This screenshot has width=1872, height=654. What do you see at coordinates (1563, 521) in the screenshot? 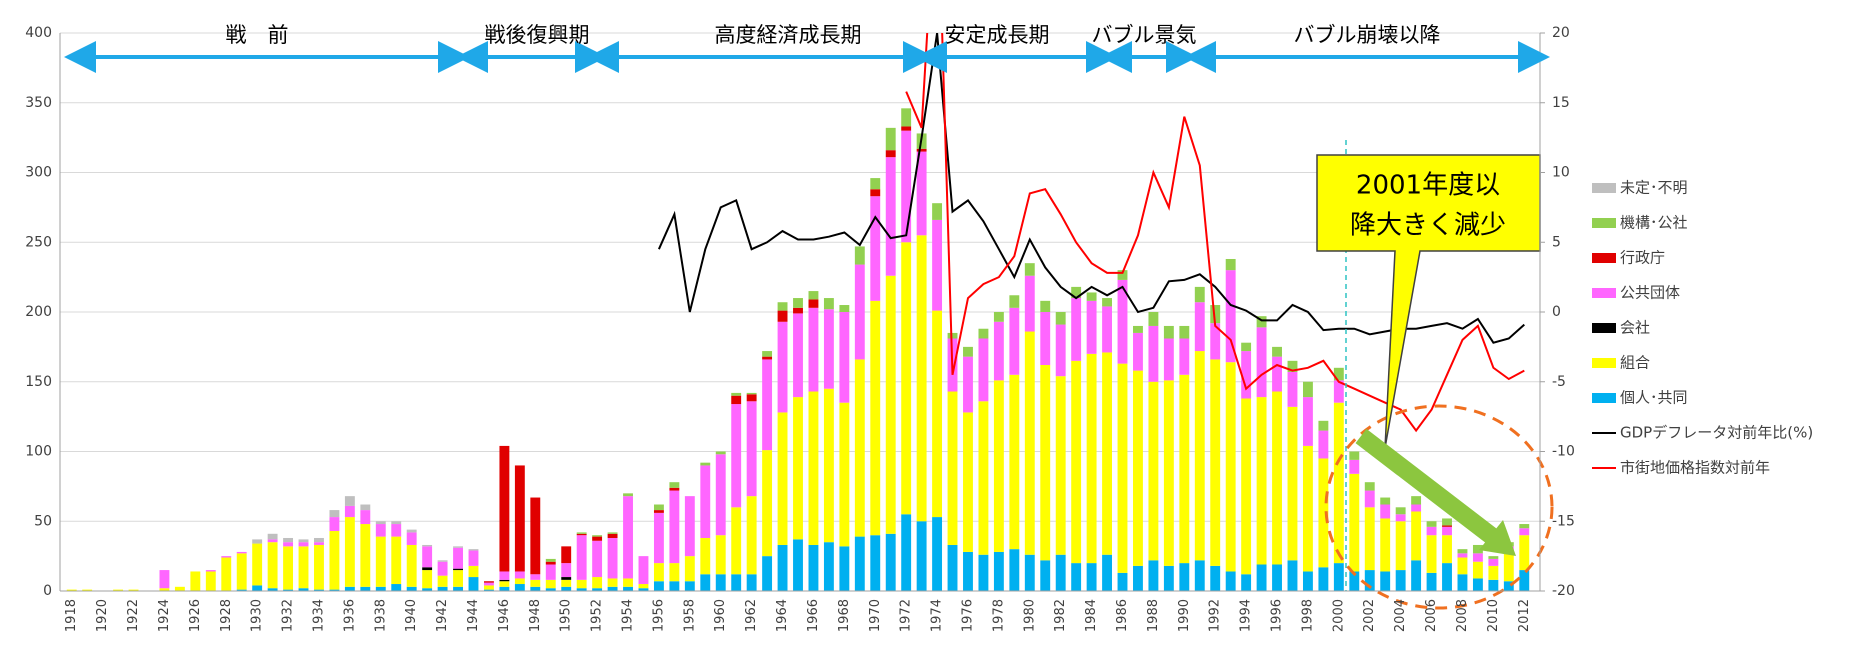
I see `y2-tick-label: -15` at bounding box center [1563, 521].